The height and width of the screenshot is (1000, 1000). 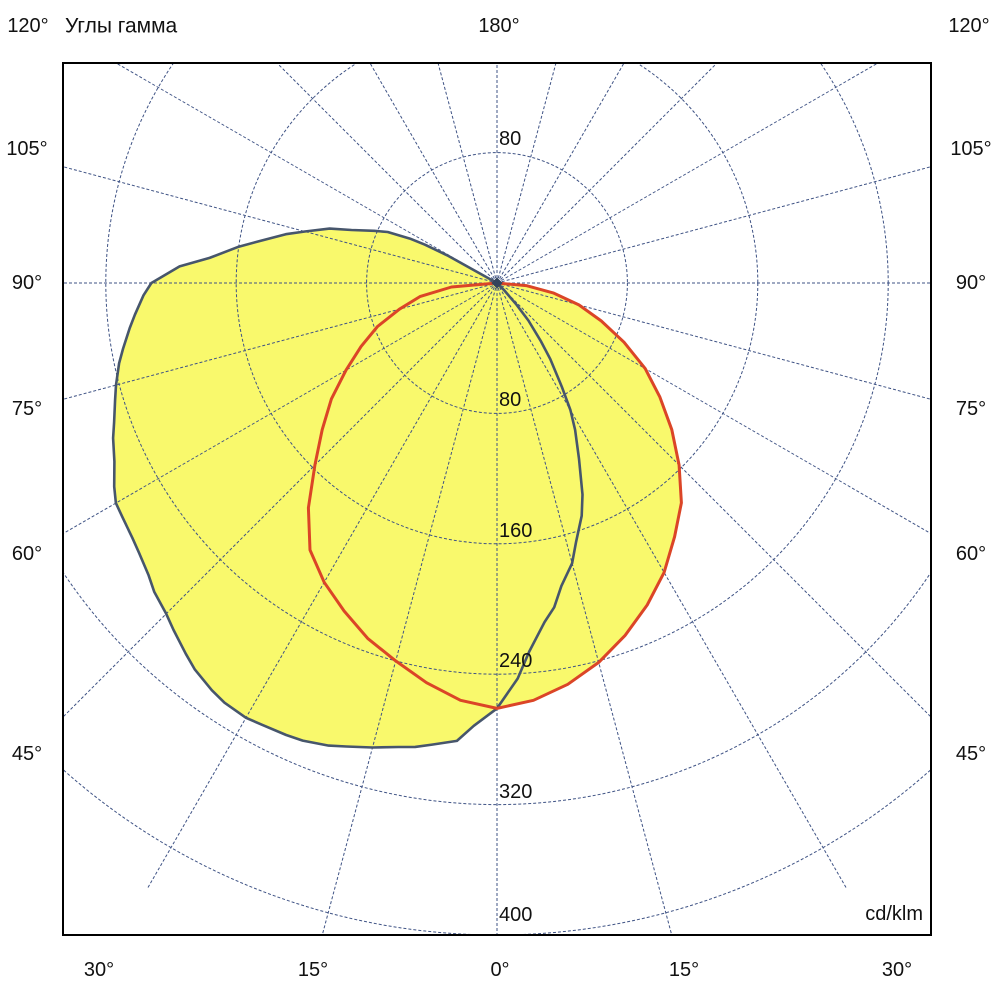 I want to click on gamma-label-right-90: 90°, so click(x=971, y=283).